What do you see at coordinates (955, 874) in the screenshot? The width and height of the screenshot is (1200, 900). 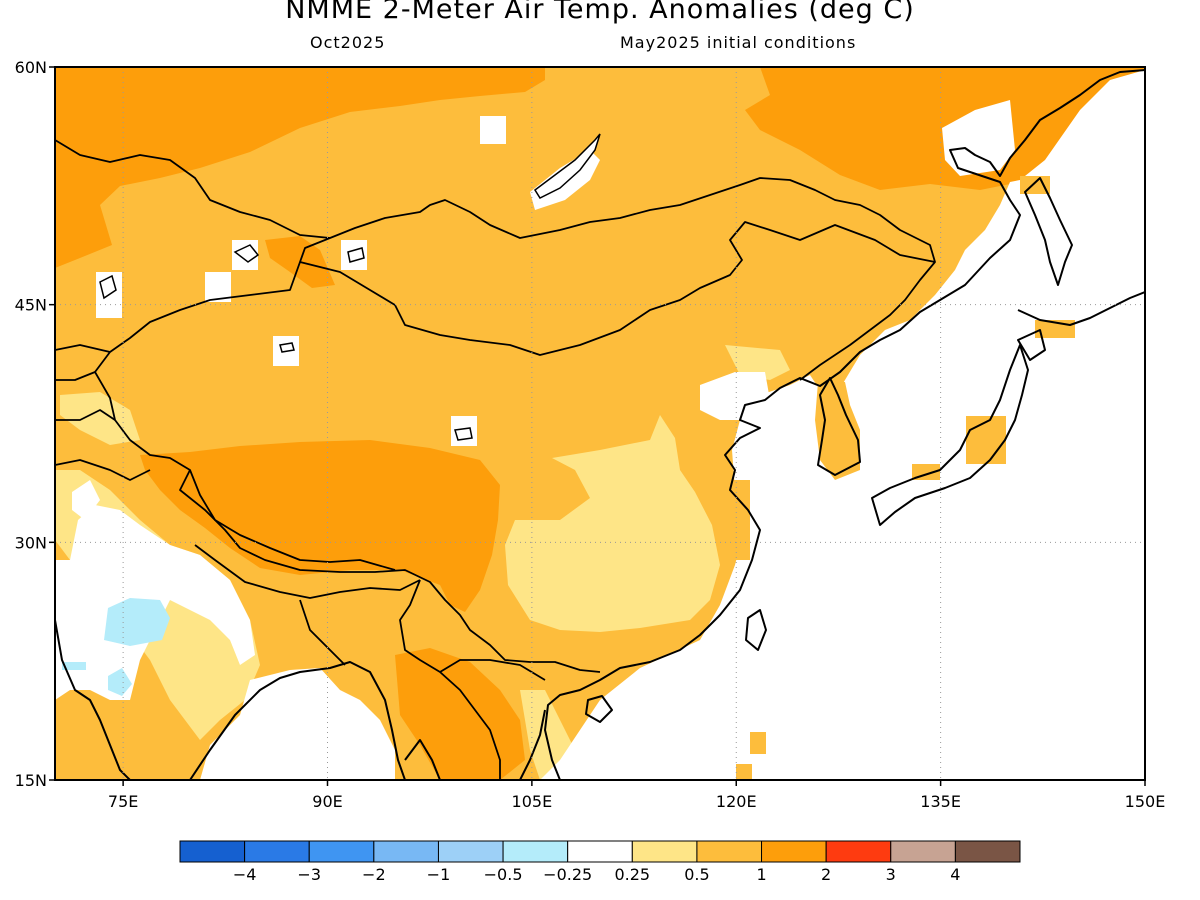 I see `legend-label: 4` at bounding box center [955, 874].